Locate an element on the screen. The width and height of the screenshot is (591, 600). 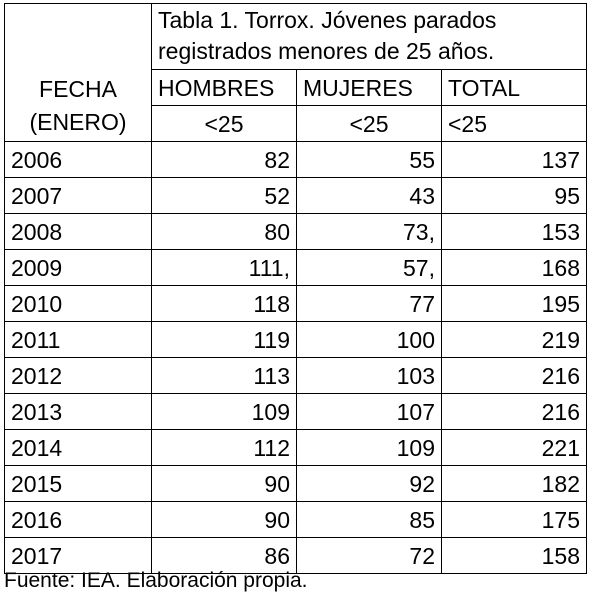
hombres-cell: 112 is located at coordinates (224, 447).